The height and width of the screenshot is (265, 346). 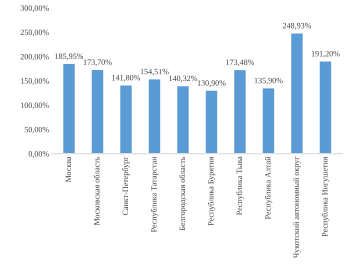 I want to click on data-label: 154,51%, so click(x=154, y=72).